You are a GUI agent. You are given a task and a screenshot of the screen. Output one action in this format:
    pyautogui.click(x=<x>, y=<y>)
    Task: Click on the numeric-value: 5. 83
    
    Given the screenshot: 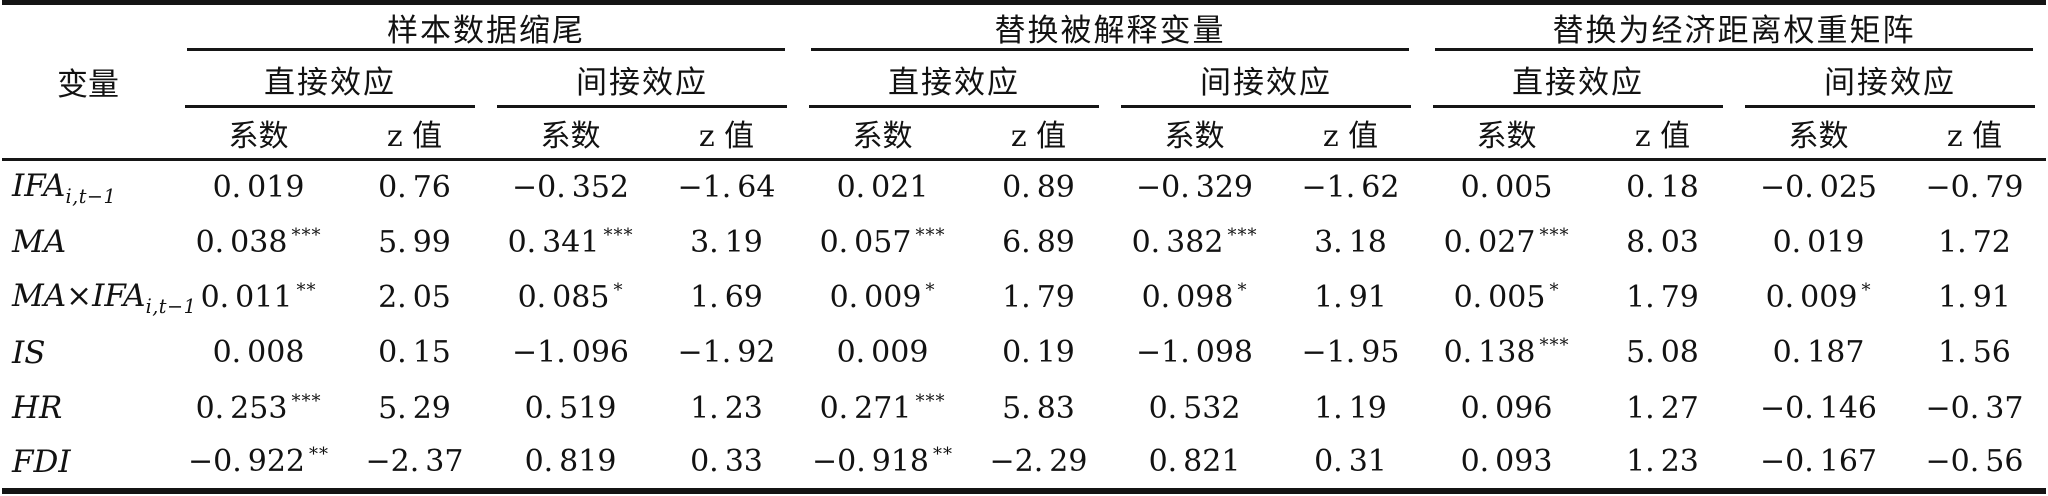 What is the action you would take?
    pyautogui.click(x=1038, y=408)
    